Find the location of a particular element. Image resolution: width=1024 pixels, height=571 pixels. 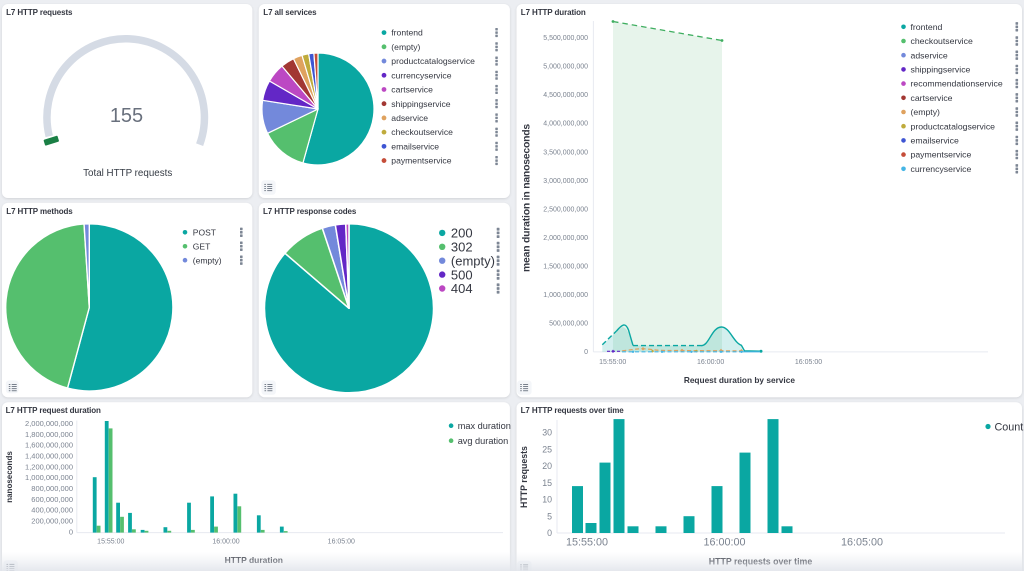

svg-text: 155 is located at coordinates (126, 116).